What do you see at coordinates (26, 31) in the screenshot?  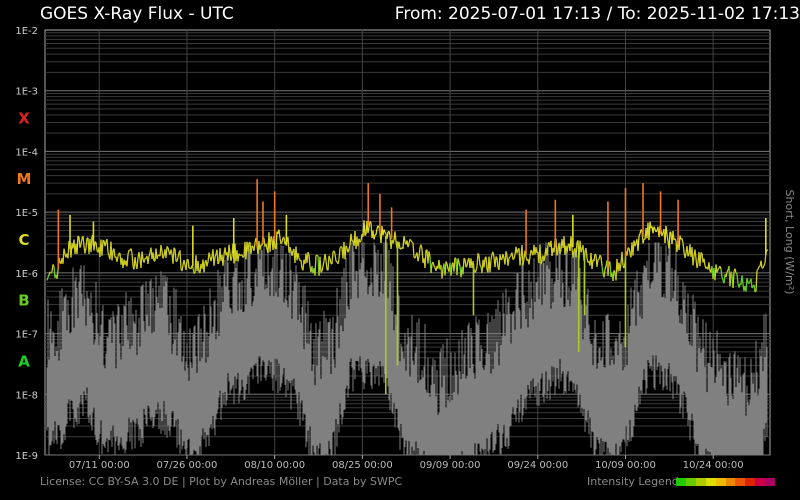 I see `y-tick-label: 1E-2` at bounding box center [26, 31].